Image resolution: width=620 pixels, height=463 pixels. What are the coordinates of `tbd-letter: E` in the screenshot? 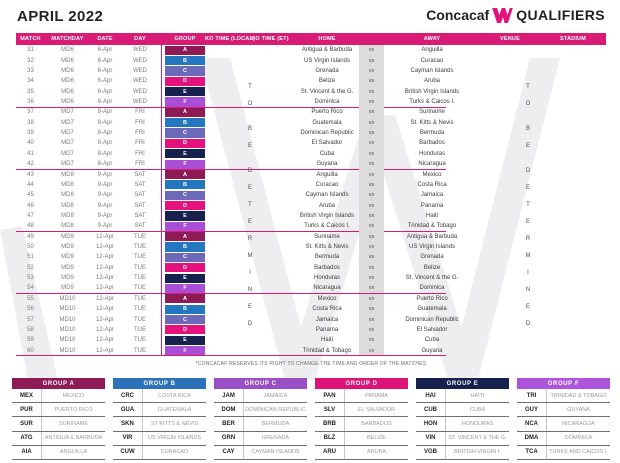 It's located at (527, 187).